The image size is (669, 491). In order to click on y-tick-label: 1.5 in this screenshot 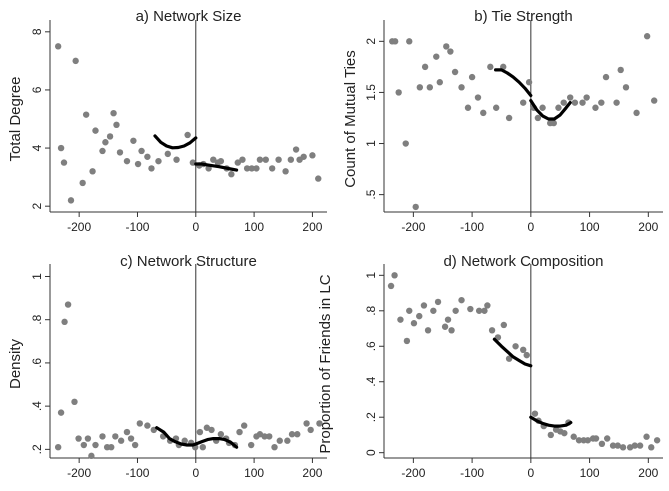, I will do `click(371, 92)`.